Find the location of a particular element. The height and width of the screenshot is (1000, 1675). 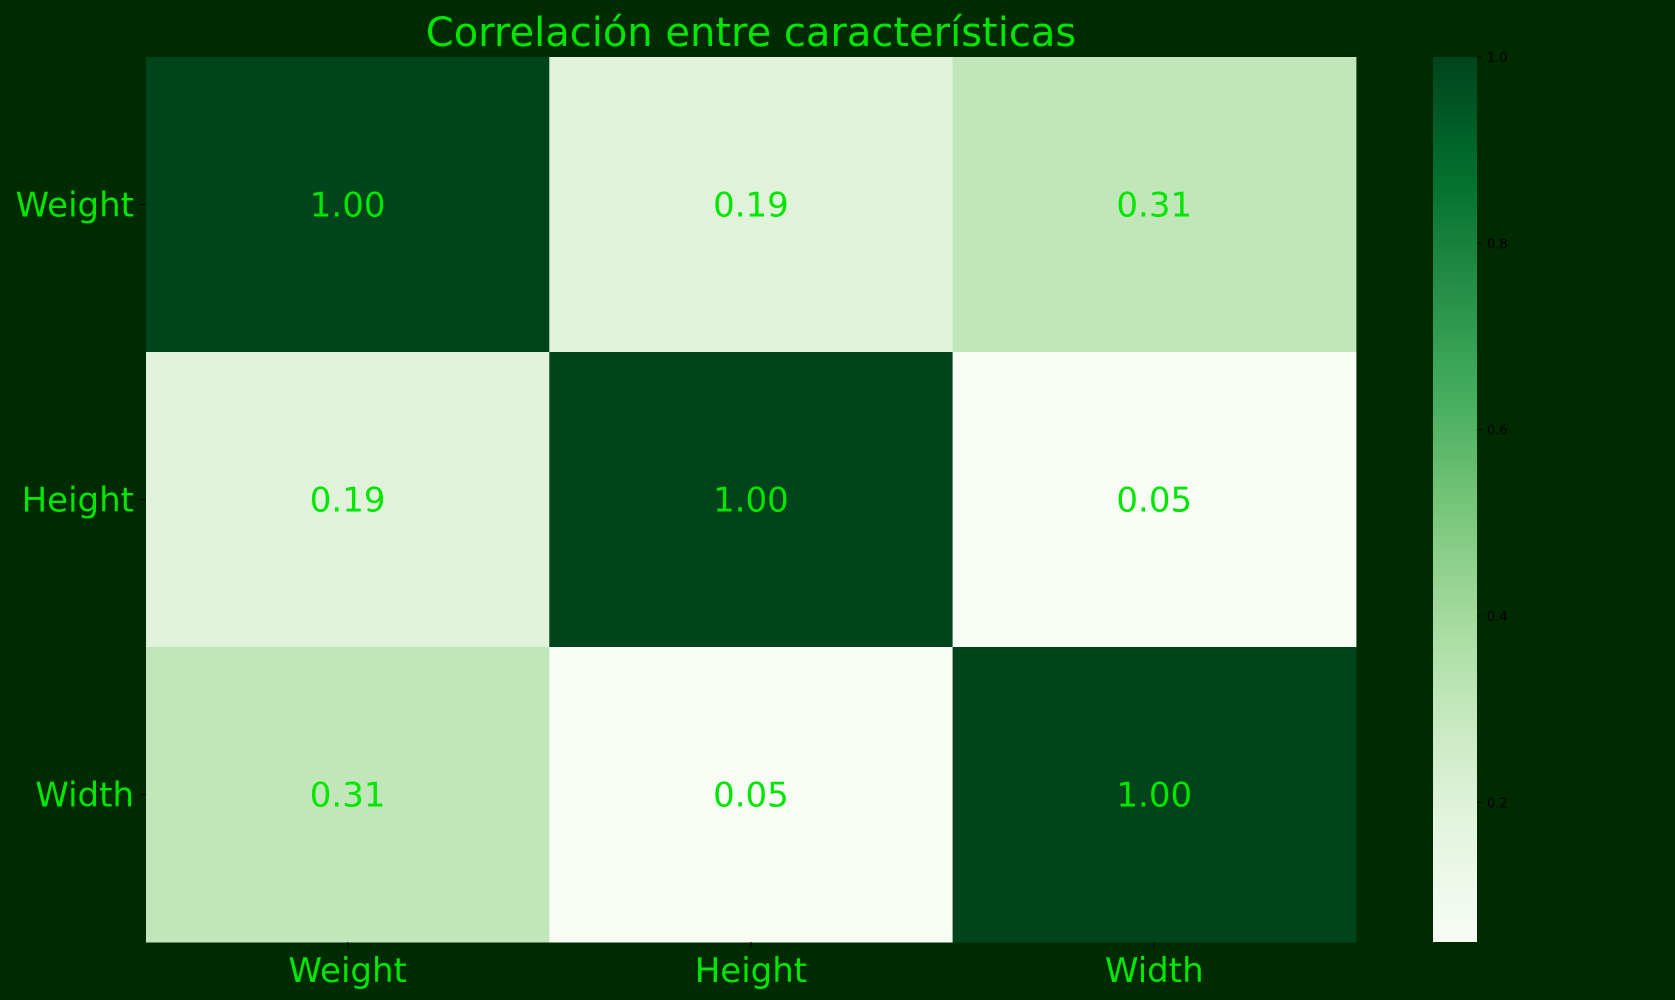

cell-label-1-0: 0.19 is located at coordinates (348, 501).